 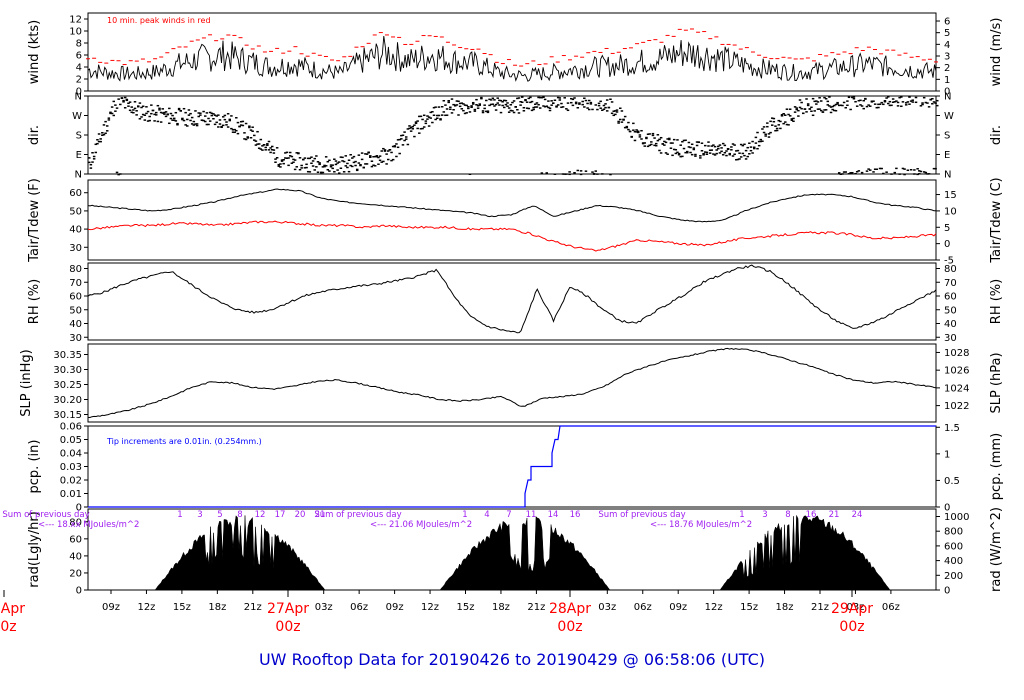 What do you see at coordinates (512, 47) in the screenshot?
I see `peak-wind-marks` at bounding box center [512, 47].